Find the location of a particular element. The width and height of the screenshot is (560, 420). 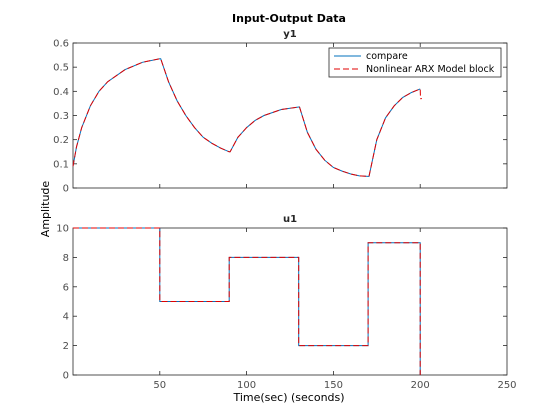

subplot-title-u1: u1 is located at coordinates (290, 219).